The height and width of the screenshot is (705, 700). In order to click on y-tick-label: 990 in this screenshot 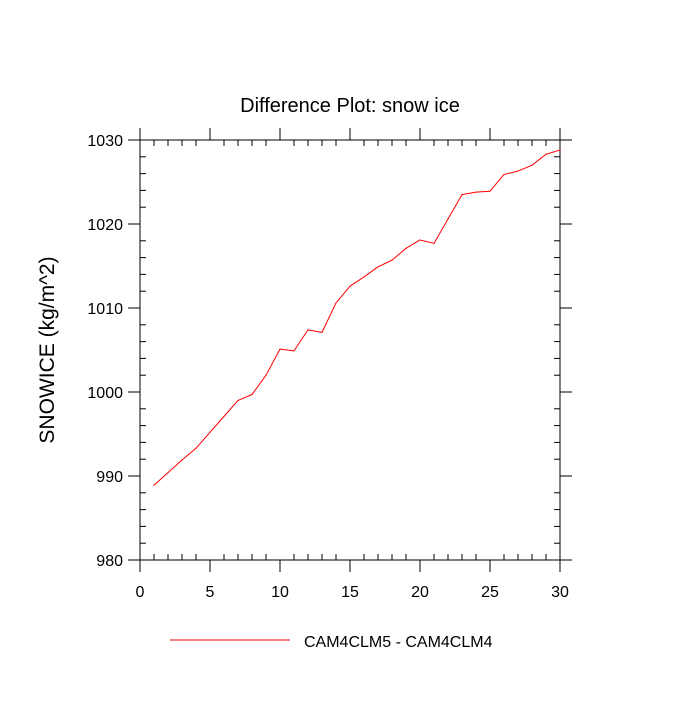, I will do `click(109, 477)`.